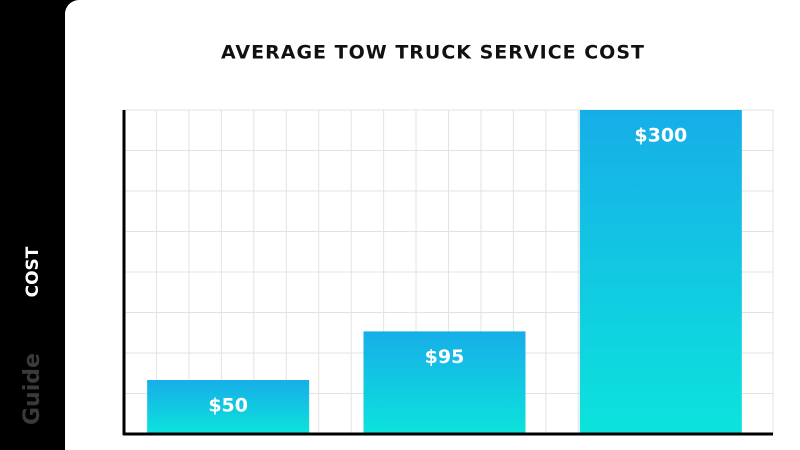 The height and width of the screenshot is (450, 800). What do you see at coordinates (33, 271) in the screenshot?
I see `y-axis-label: COST` at bounding box center [33, 271].